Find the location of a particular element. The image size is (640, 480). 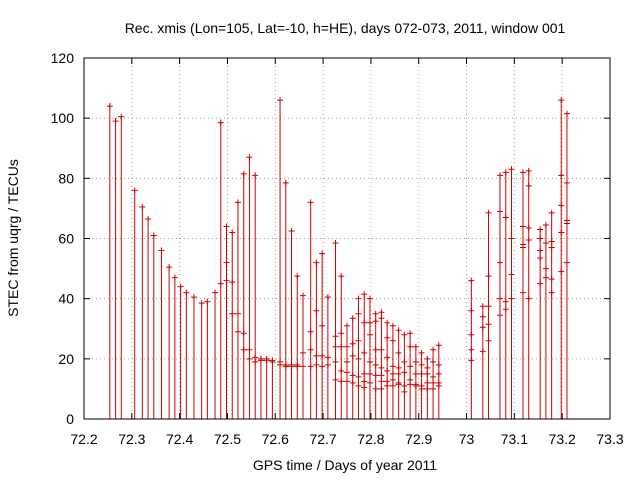

y-tick-labels: 0 20 40 60 80 100 120 is located at coordinates (63, 238).